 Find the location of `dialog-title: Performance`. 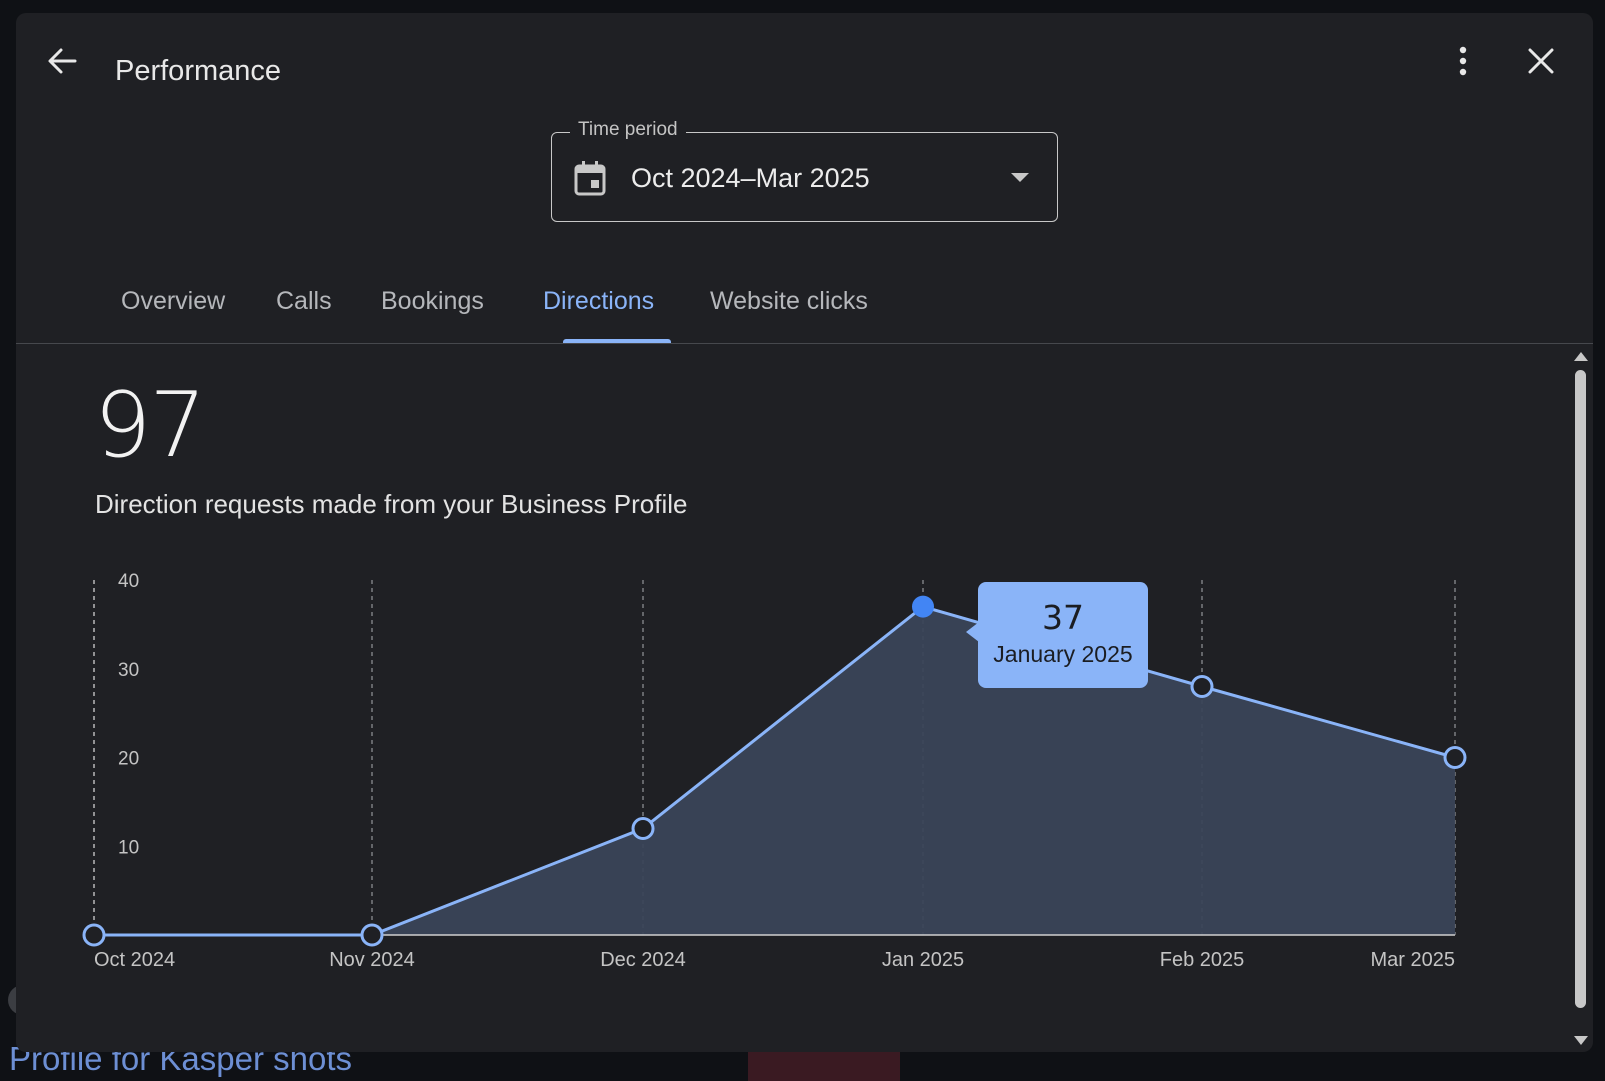

dialog-title: Performance is located at coordinates (198, 71).